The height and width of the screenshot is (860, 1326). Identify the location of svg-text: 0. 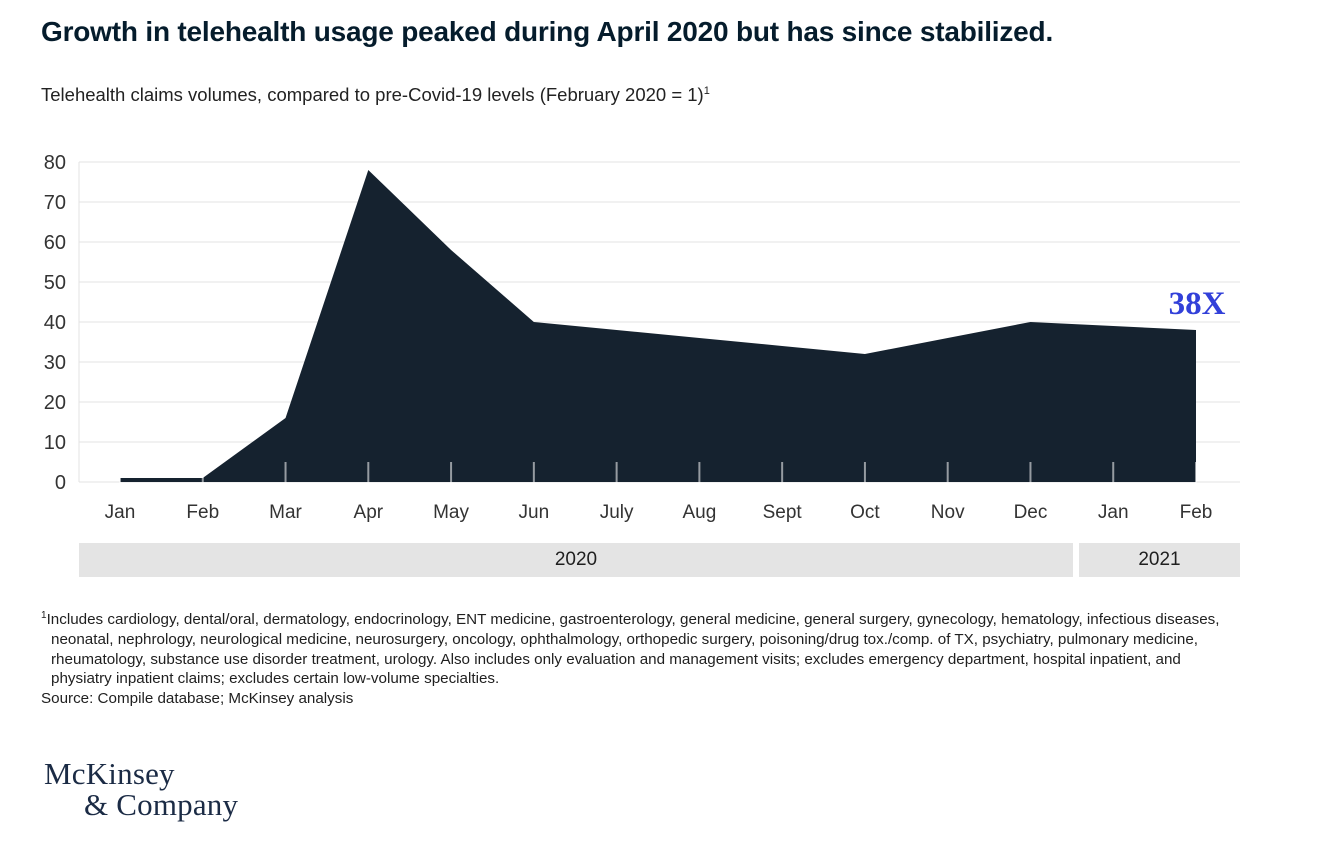
(60, 483).